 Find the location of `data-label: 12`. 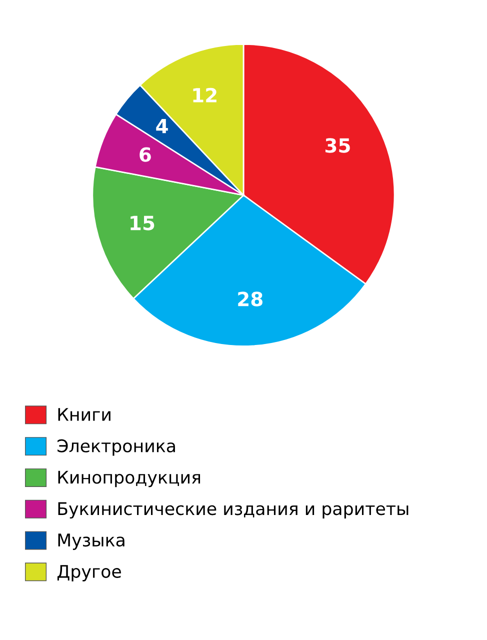

data-label: 12 is located at coordinates (204, 95).